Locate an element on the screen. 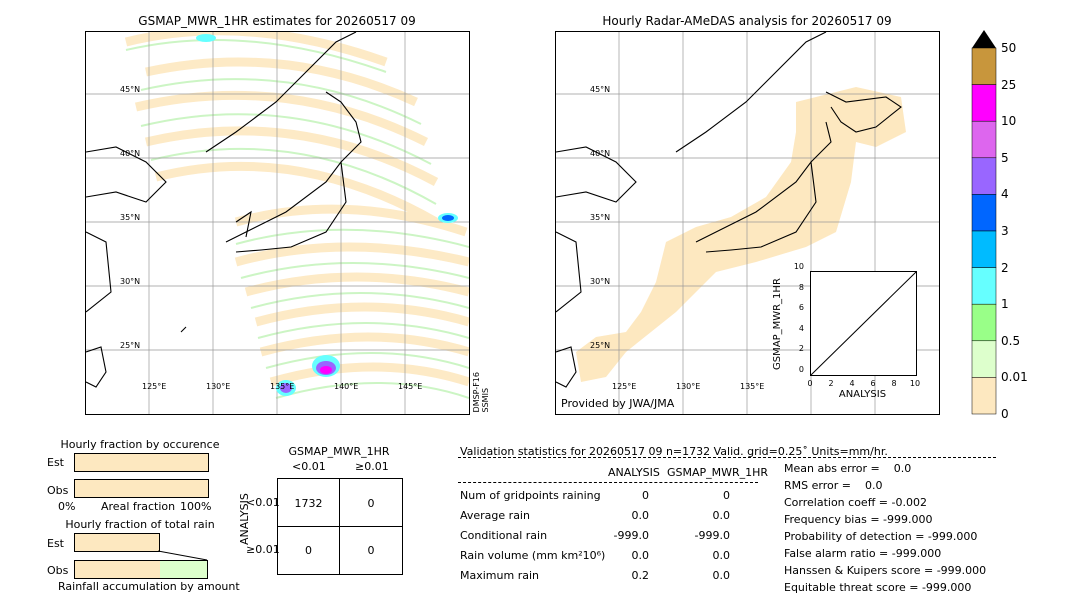  inset-y-tick: 6 is located at coordinates (801, 308).